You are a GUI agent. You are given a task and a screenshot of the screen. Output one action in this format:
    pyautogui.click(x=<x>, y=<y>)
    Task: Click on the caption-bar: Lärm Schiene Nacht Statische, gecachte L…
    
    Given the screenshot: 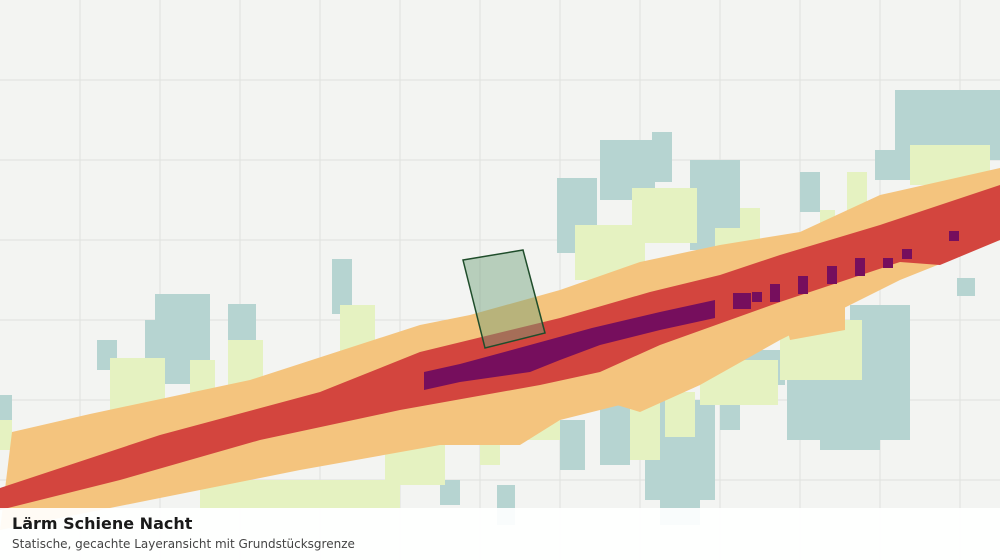 What is the action you would take?
    pyautogui.click(x=500, y=534)
    